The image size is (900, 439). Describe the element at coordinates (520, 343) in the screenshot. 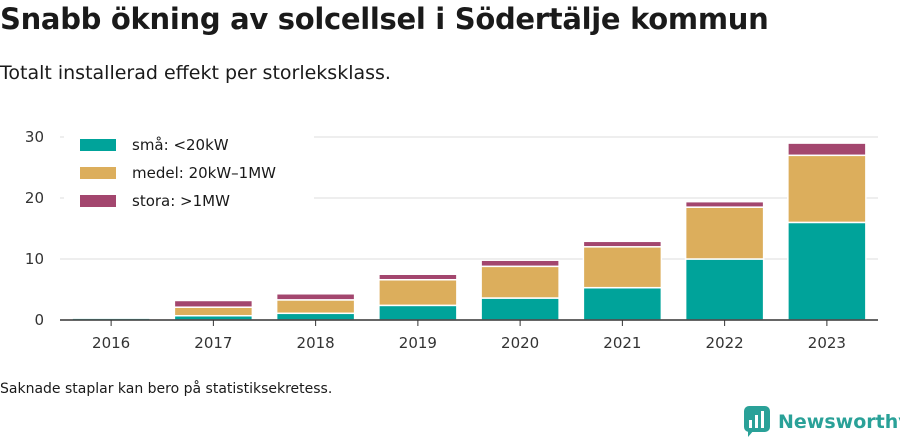

I see `x-tick-label: 2020` at that location.